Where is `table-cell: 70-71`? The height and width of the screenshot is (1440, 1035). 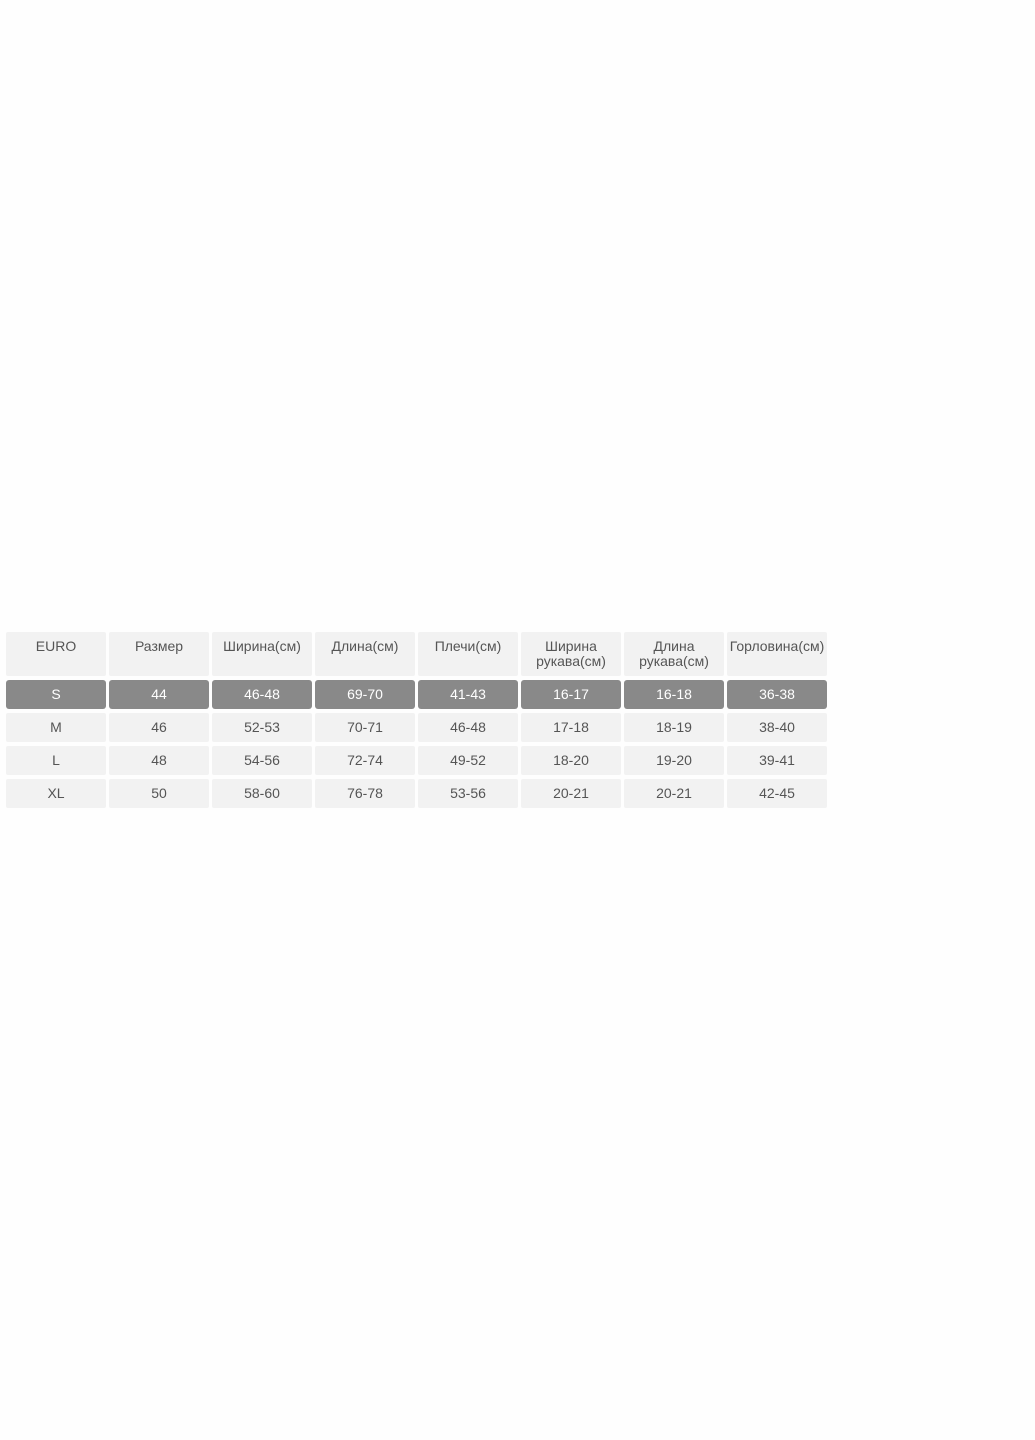
table-cell: 70-71 is located at coordinates (365, 727).